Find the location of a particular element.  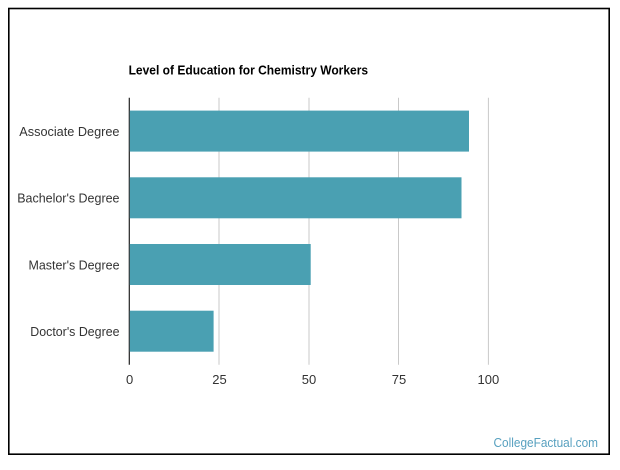

svg-text: 0 is located at coordinates (129, 379).